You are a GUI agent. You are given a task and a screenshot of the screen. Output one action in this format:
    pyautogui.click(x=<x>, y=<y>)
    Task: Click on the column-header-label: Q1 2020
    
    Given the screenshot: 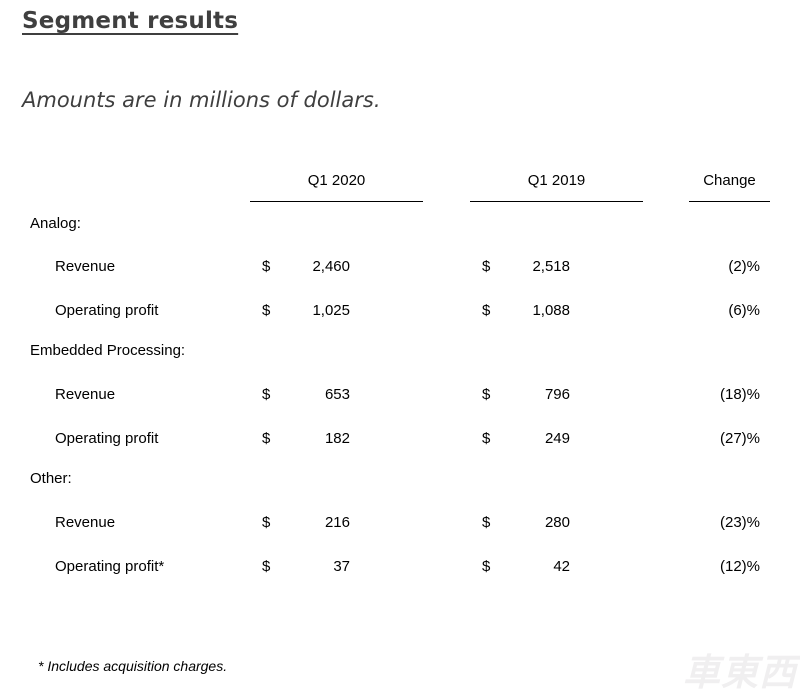 What is the action you would take?
    pyautogui.click(x=336, y=180)
    